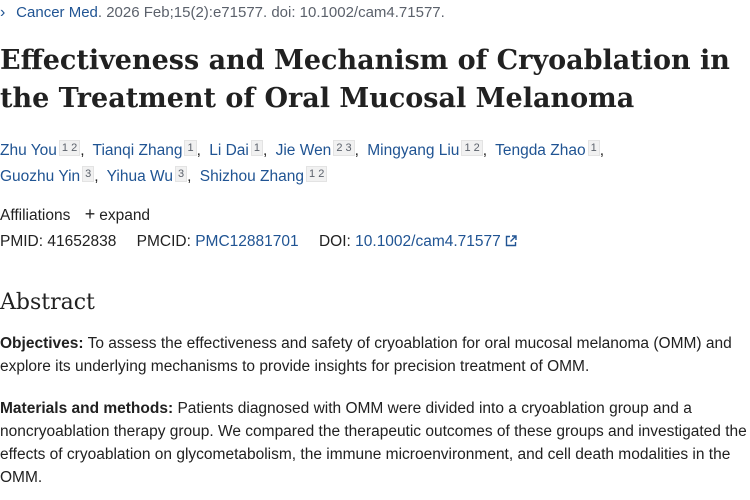 This screenshot has width=750, height=500. Describe the element at coordinates (40, 176) in the screenshot. I see `author-link: Guozhu Yin` at that location.